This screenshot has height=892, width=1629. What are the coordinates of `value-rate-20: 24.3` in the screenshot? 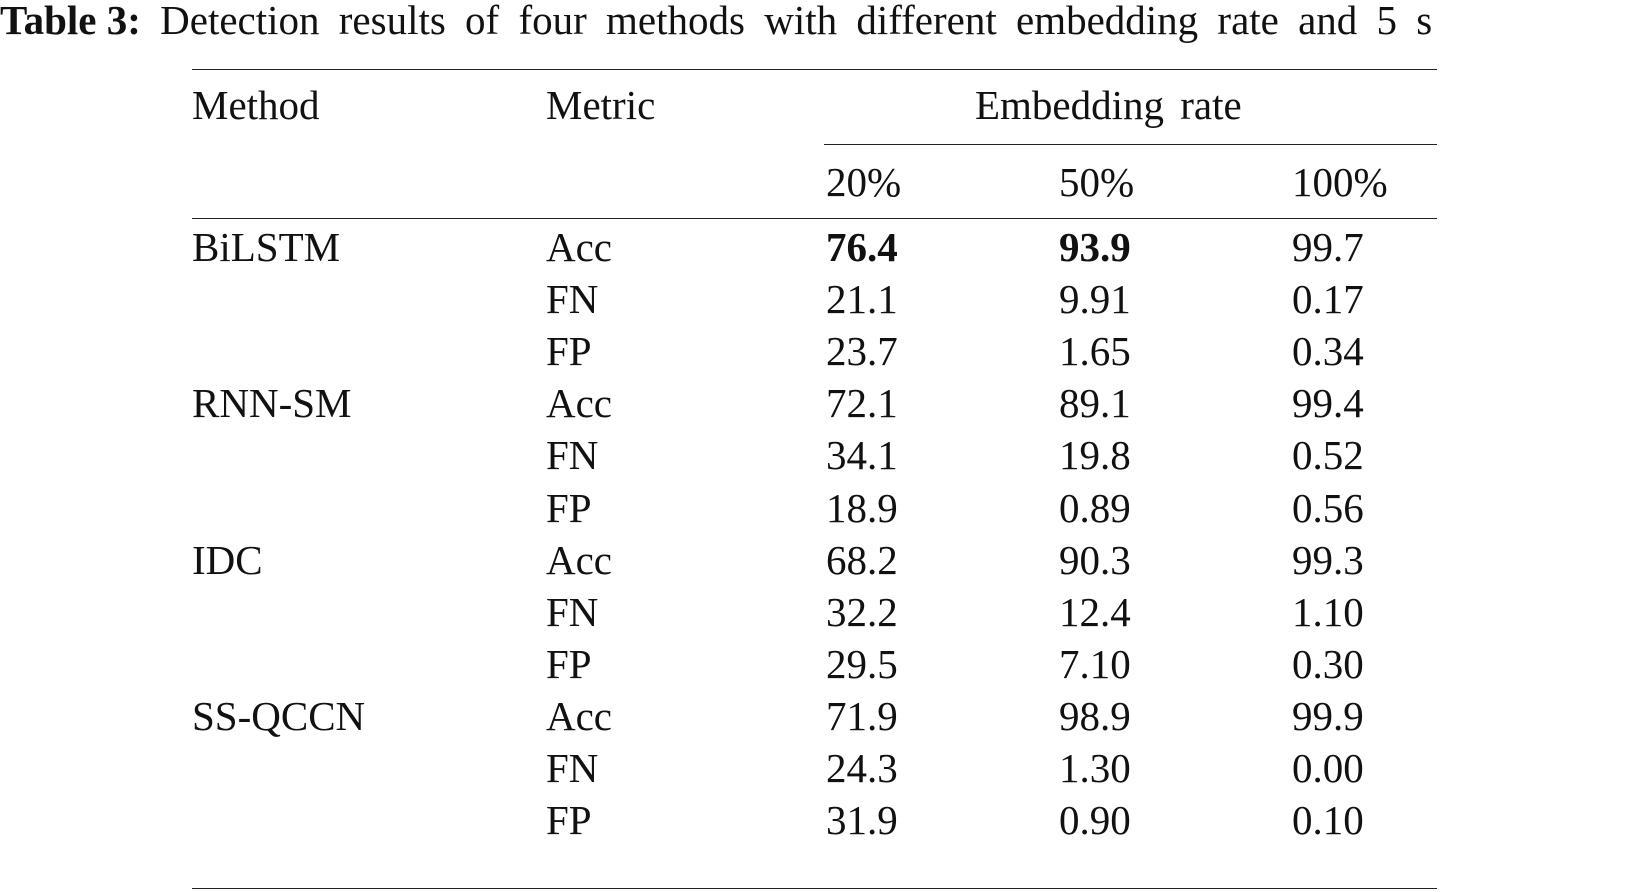 It's located at (862, 768).